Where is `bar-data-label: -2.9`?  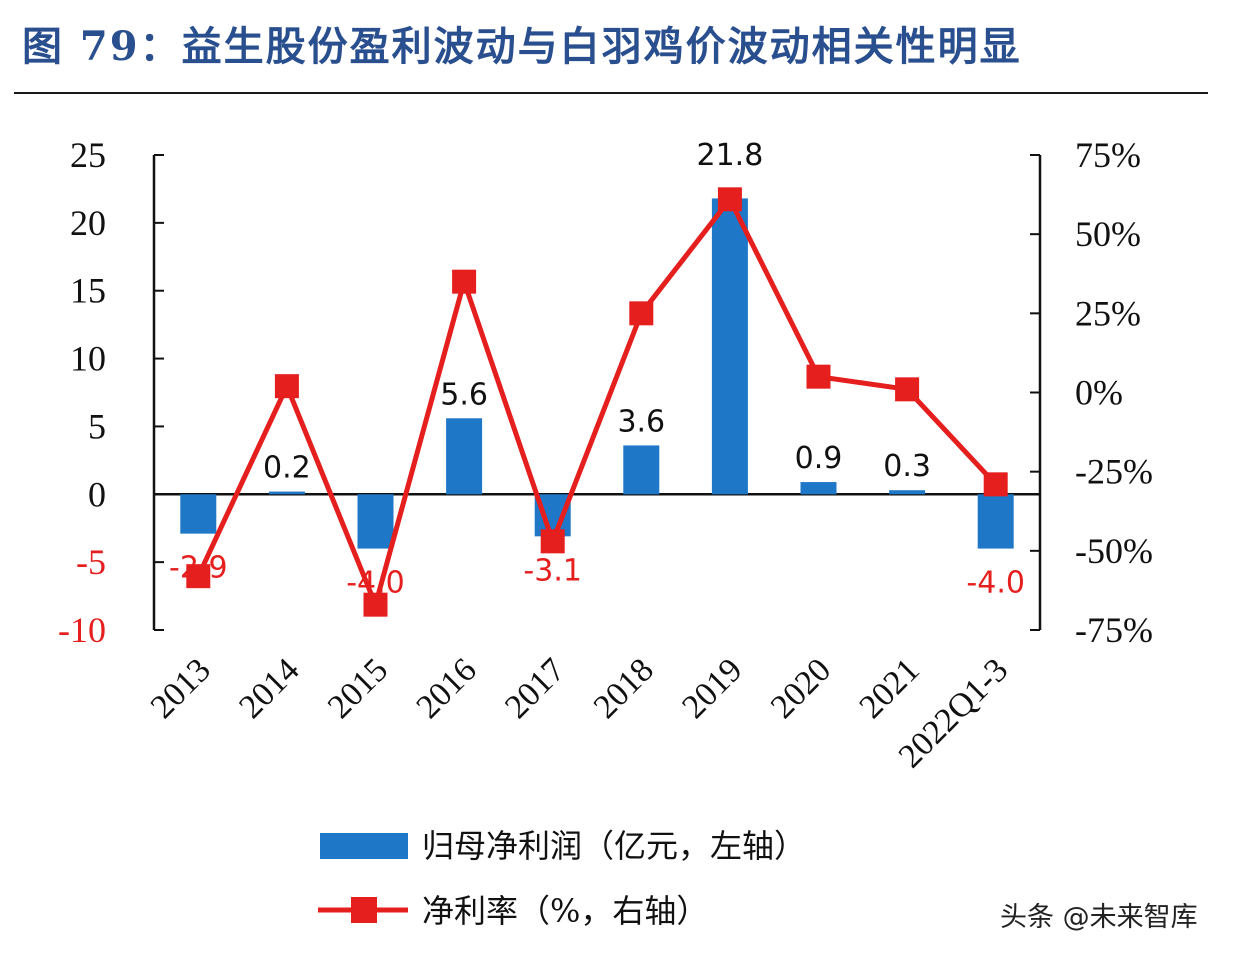
bar-data-label: -2.9 is located at coordinates (198, 568).